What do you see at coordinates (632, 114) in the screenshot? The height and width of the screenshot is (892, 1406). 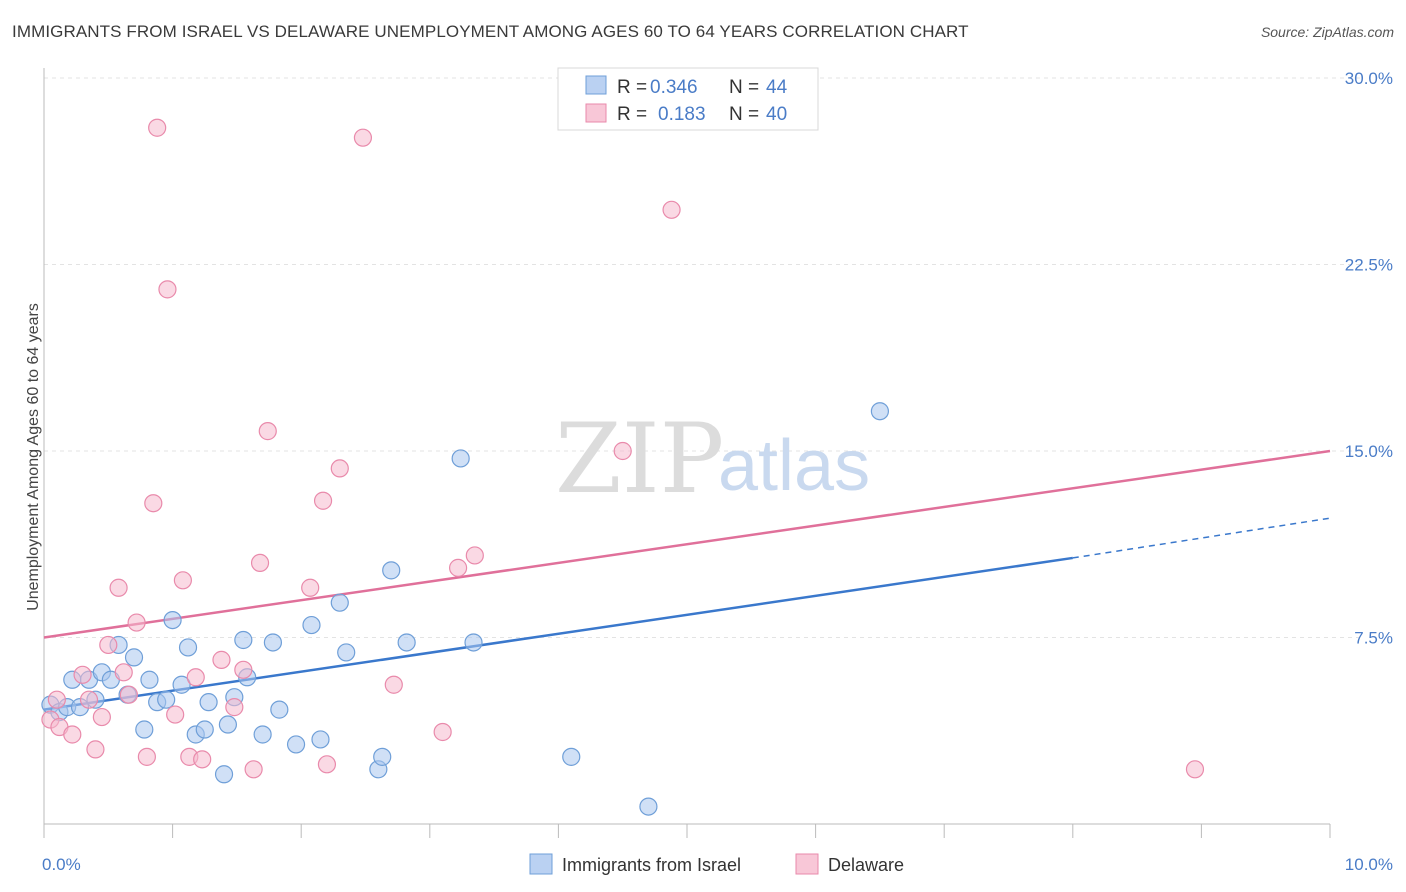 I see `legend-r-label-delaware: R =` at bounding box center [632, 114].